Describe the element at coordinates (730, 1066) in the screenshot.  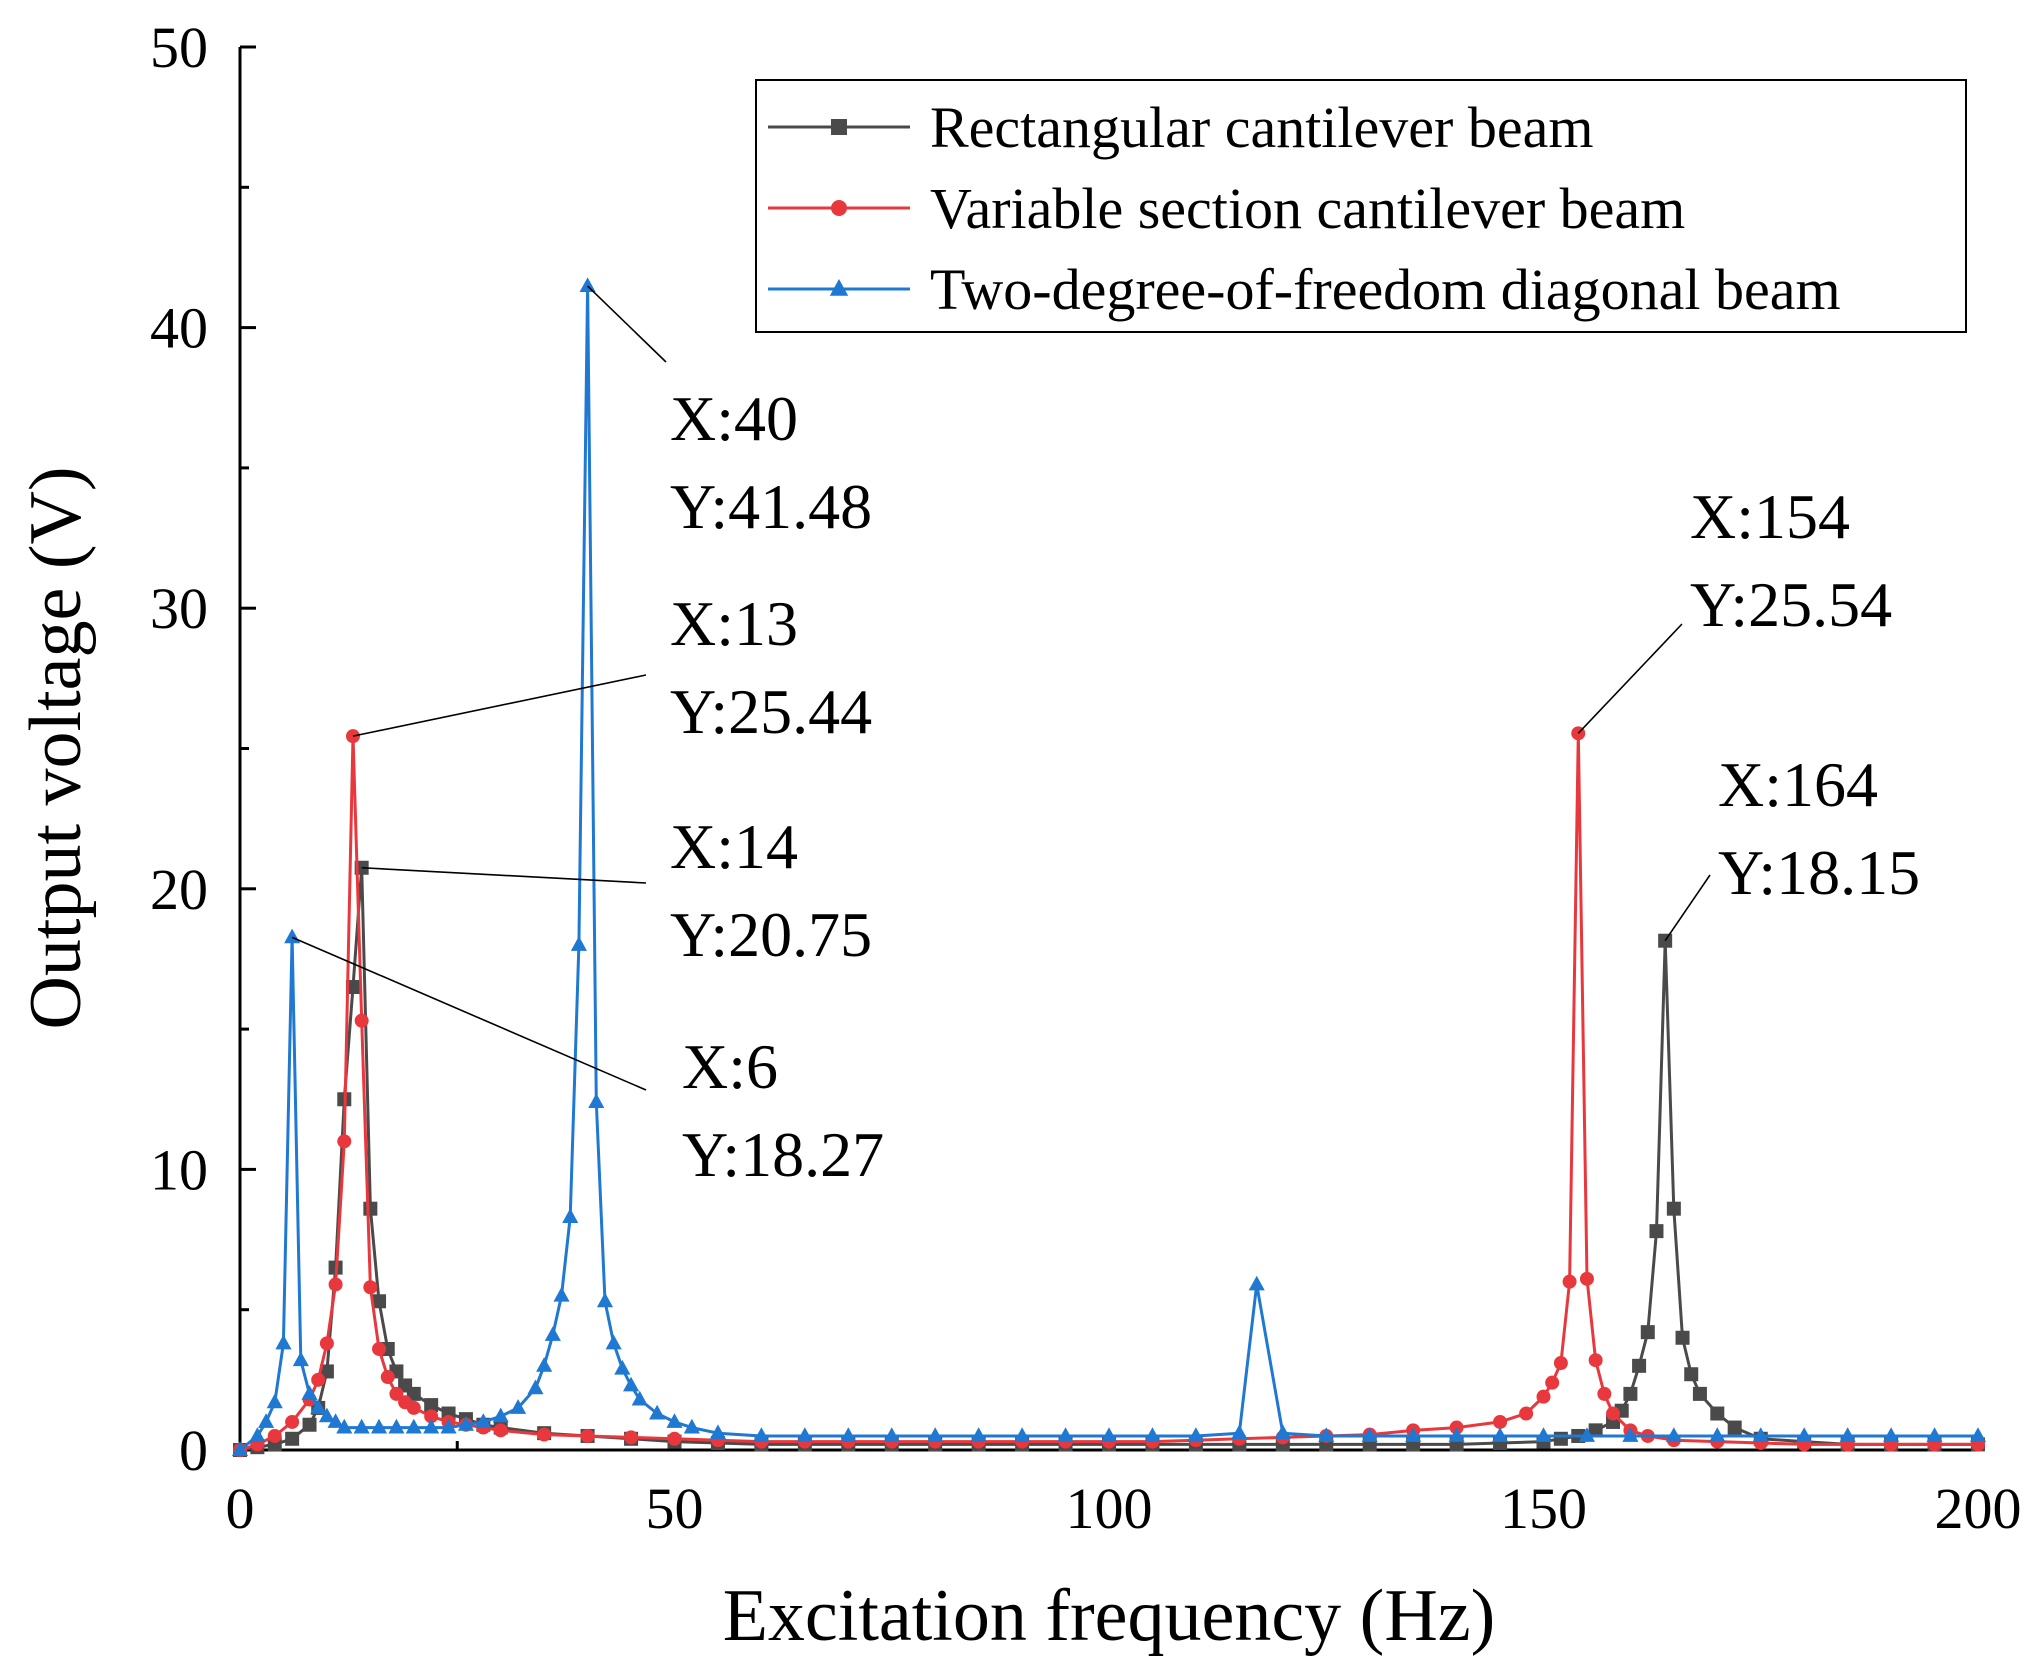
I see `annotation-x-label: X:6` at that location.